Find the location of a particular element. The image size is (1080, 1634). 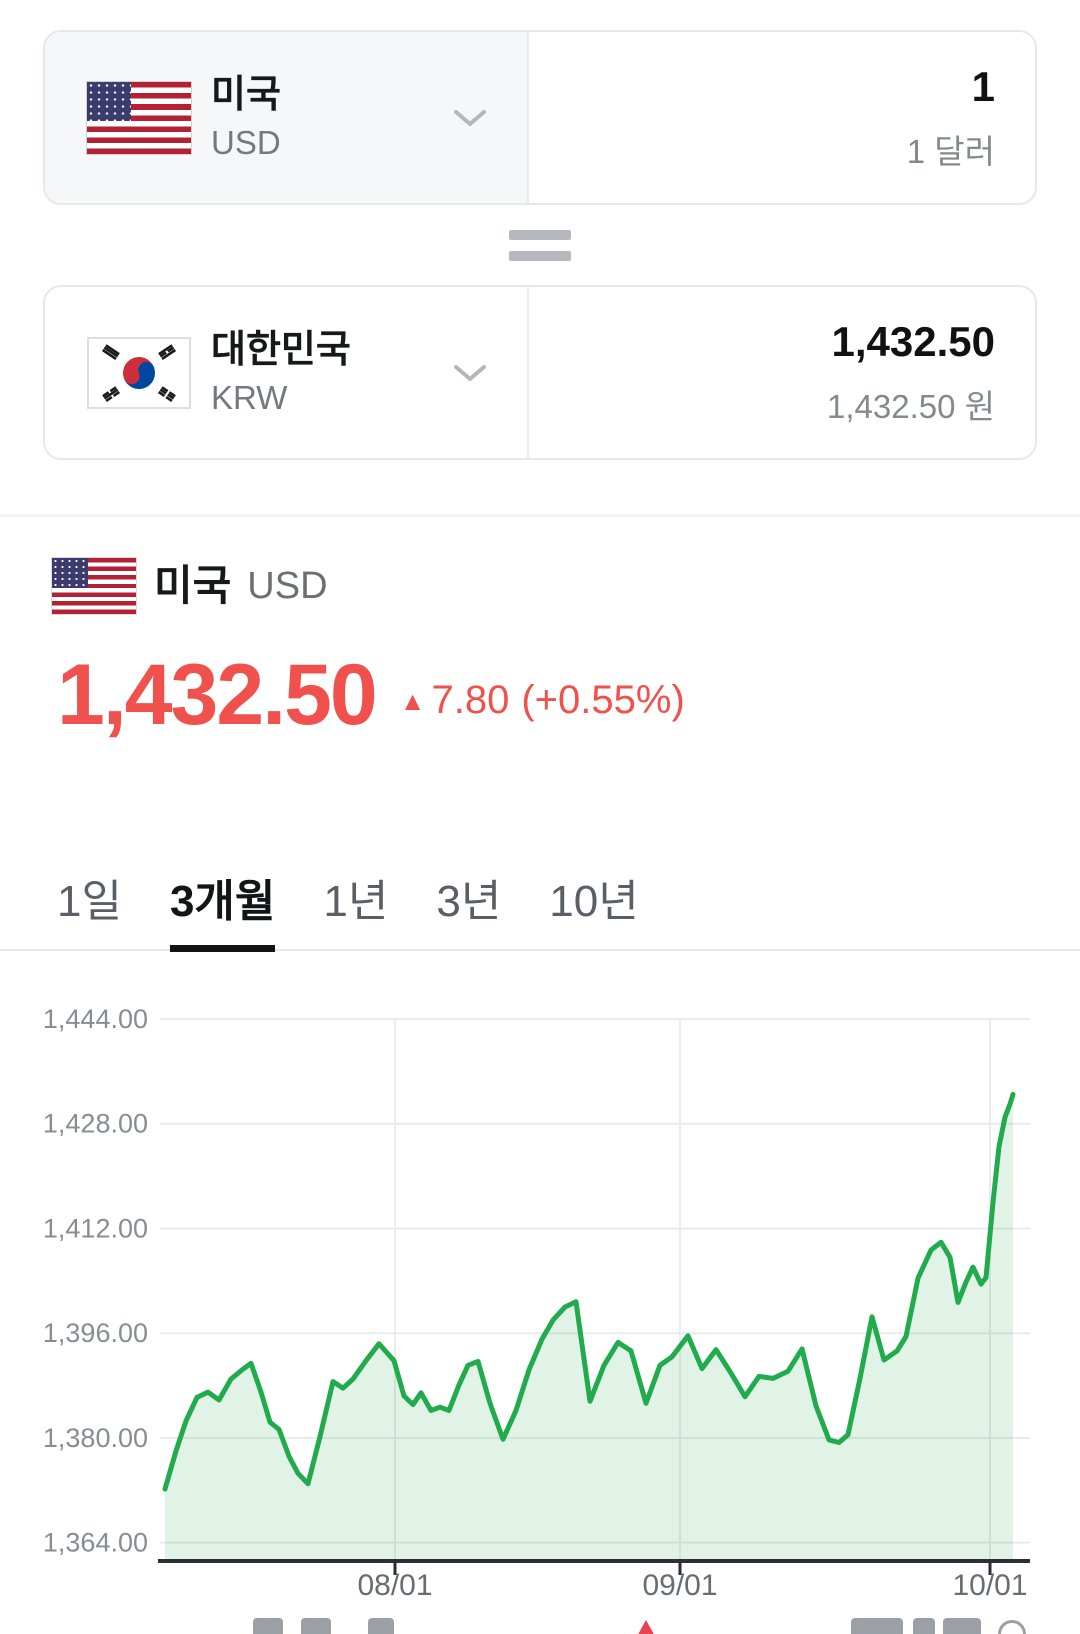

svg-text: 1,380.00 is located at coordinates (95, 1438).